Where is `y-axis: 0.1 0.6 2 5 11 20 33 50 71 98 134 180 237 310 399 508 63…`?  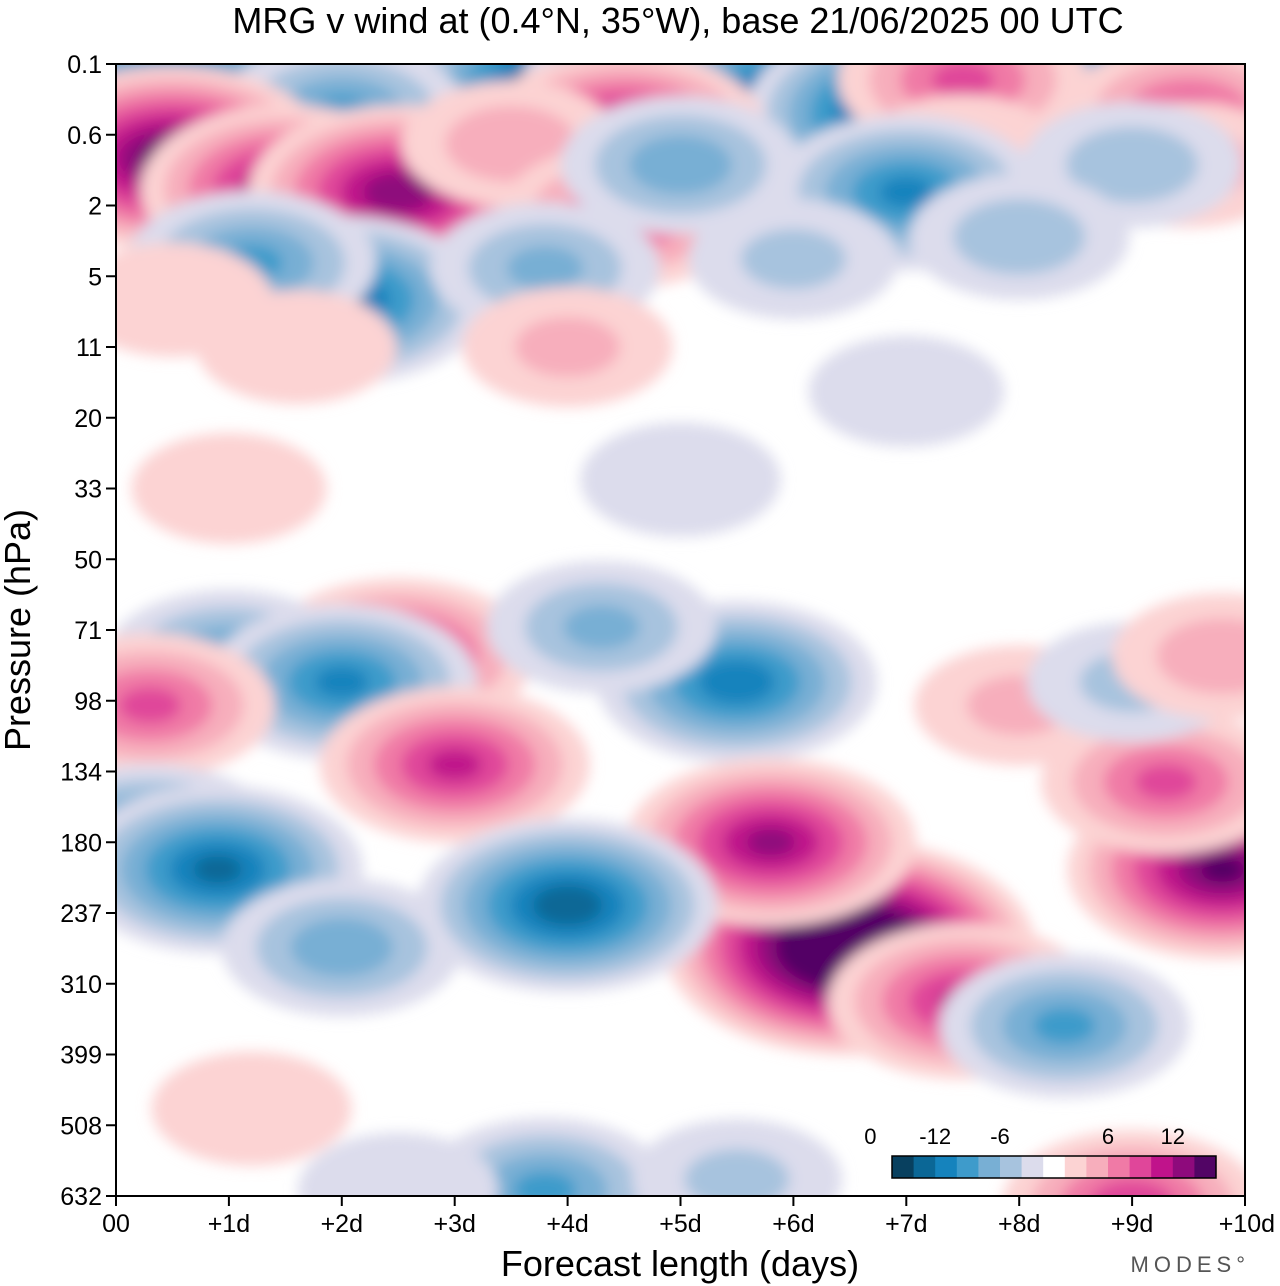 y-axis: 0.1 0.6 2 5 11 20 33 50 71 98 134 180 237 310 399 508 63… is located at coordinates (88, 631).